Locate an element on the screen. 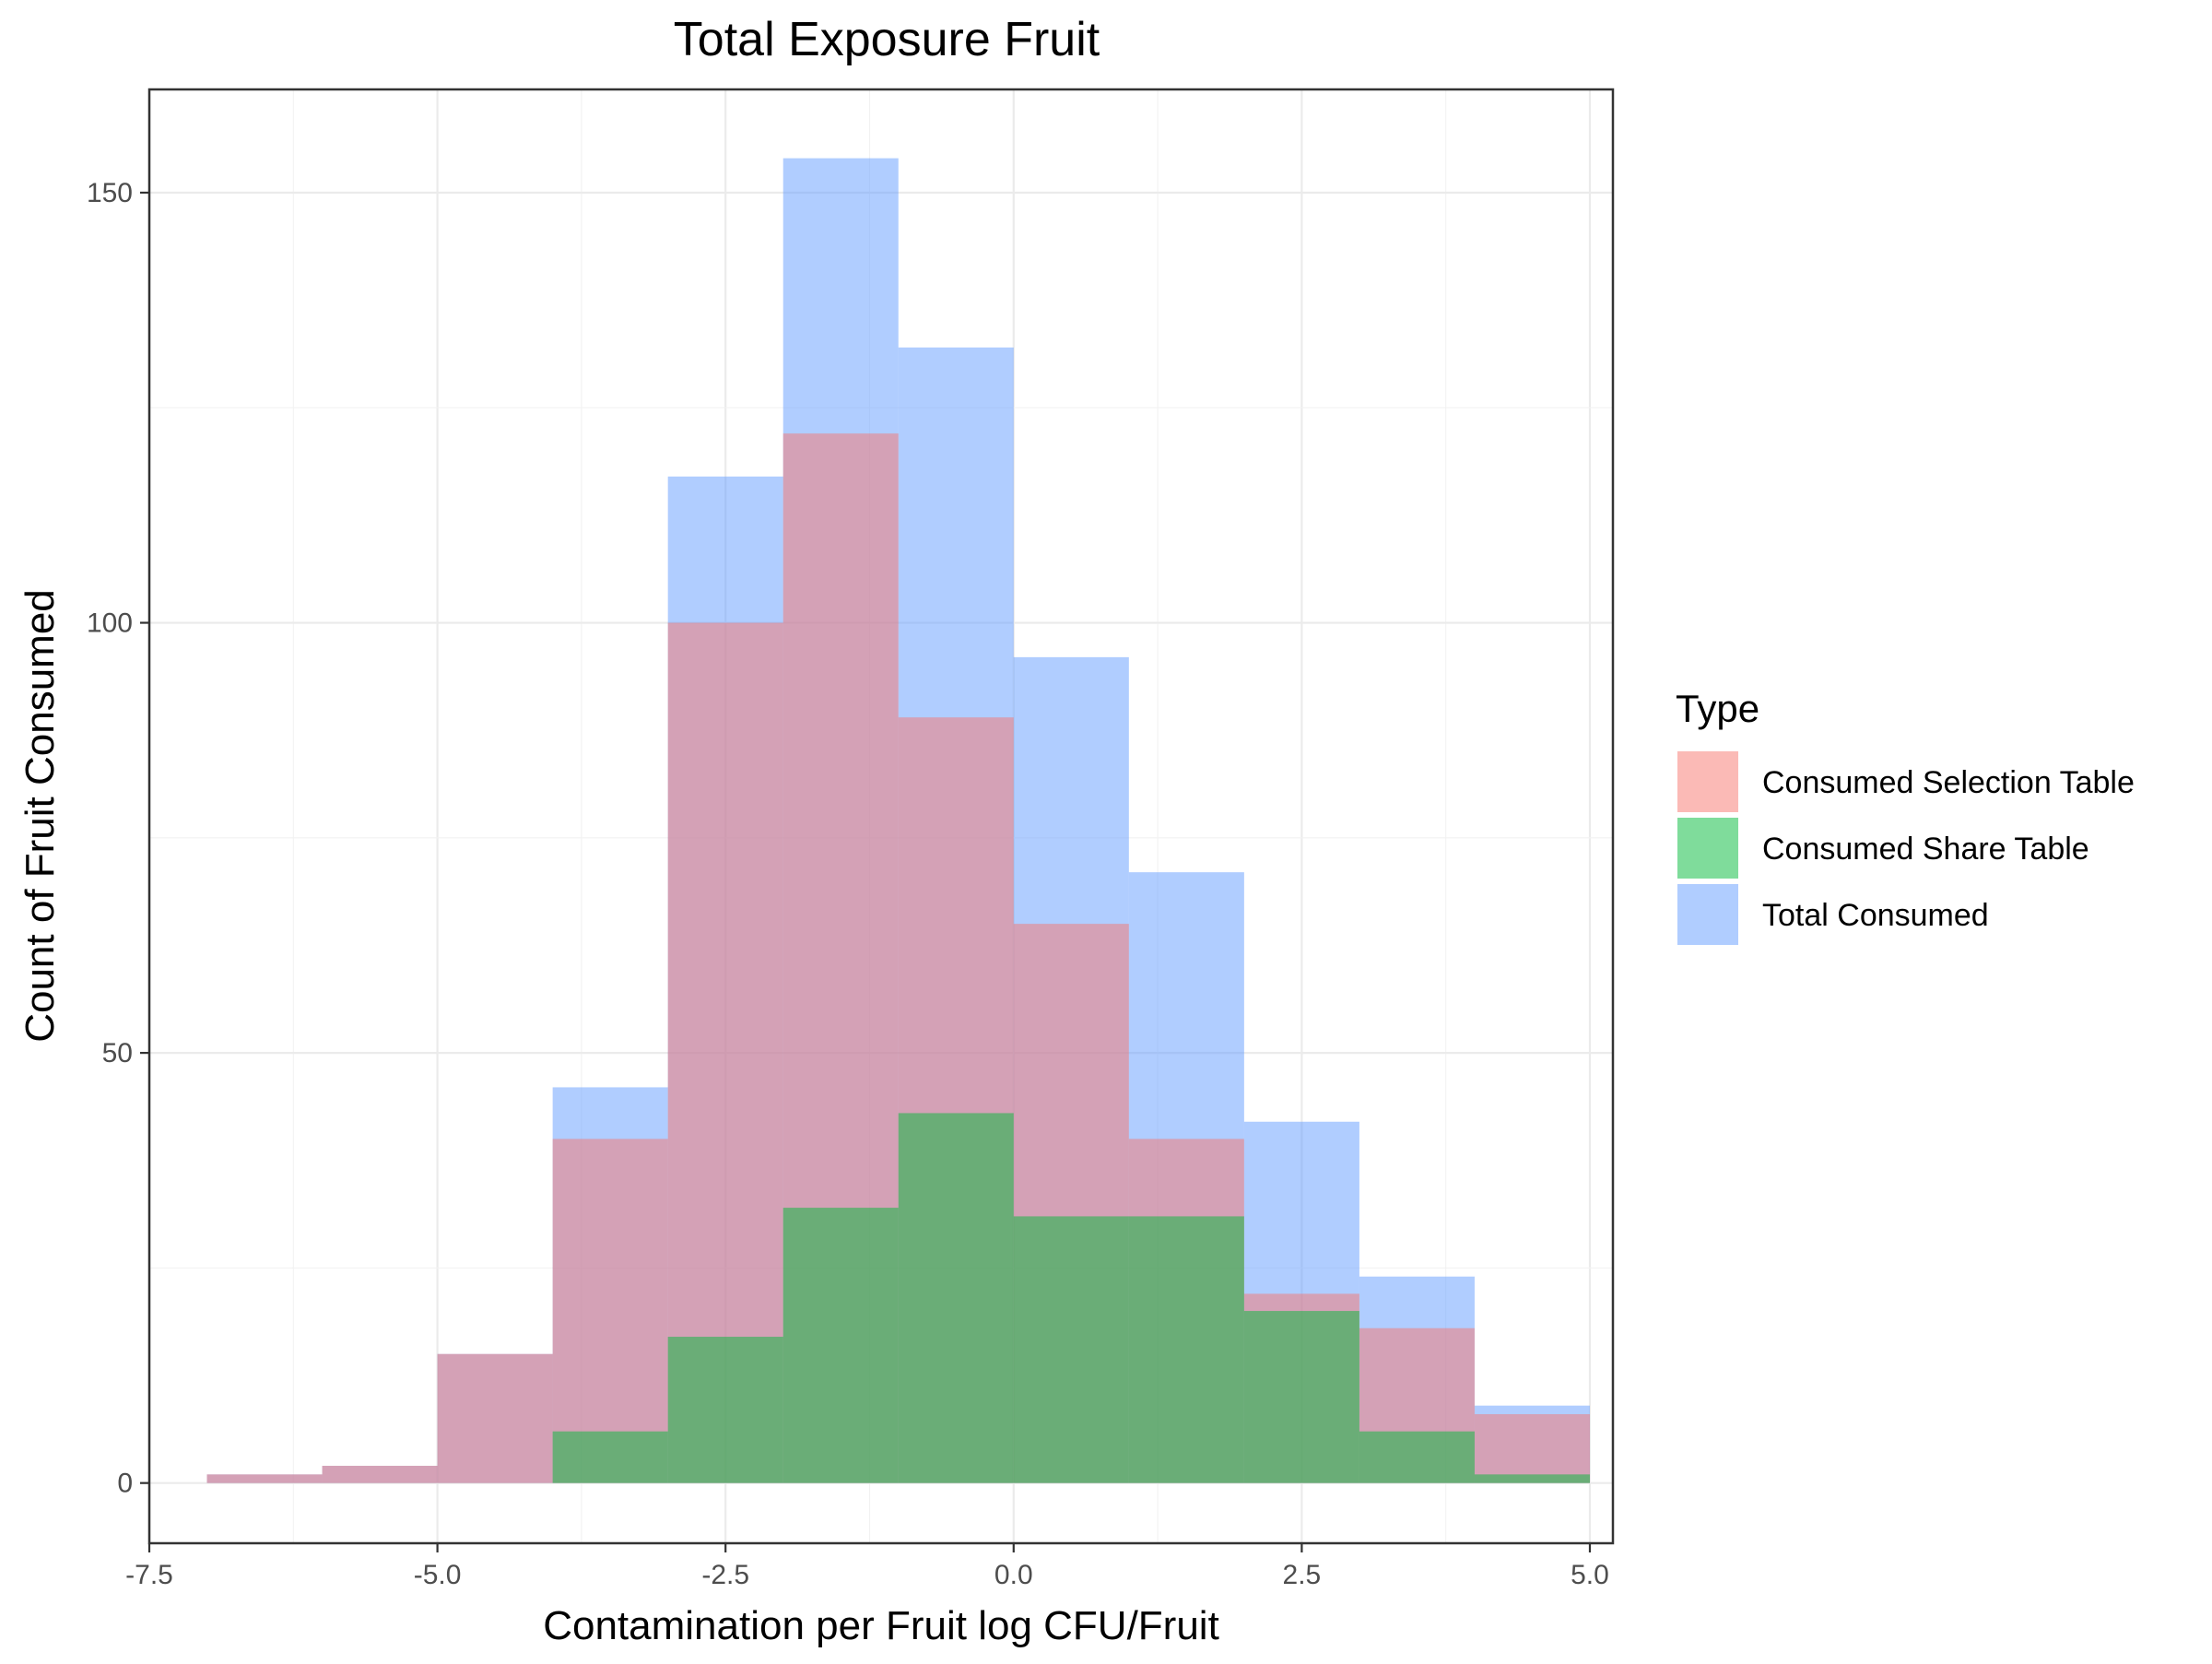  x-axis-title: Contamination per Fruit log CFU/Fruit is located at coordinates (881, 1625).